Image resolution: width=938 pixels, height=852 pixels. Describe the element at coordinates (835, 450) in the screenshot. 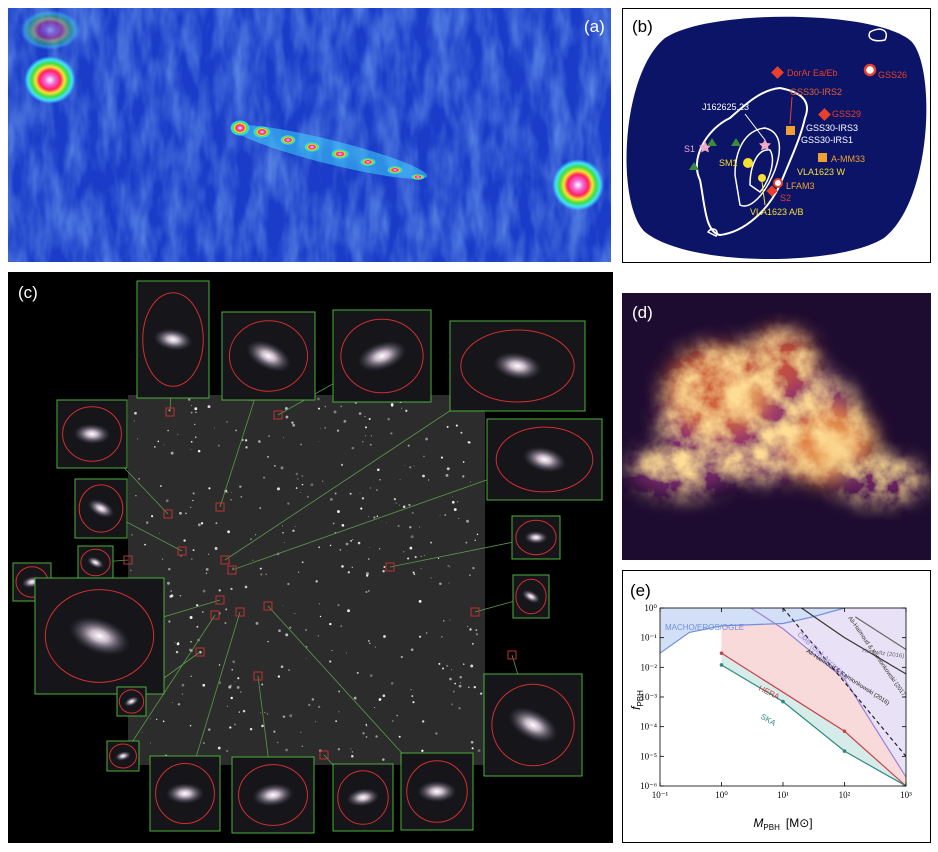

I see `nebula-part` at that location.